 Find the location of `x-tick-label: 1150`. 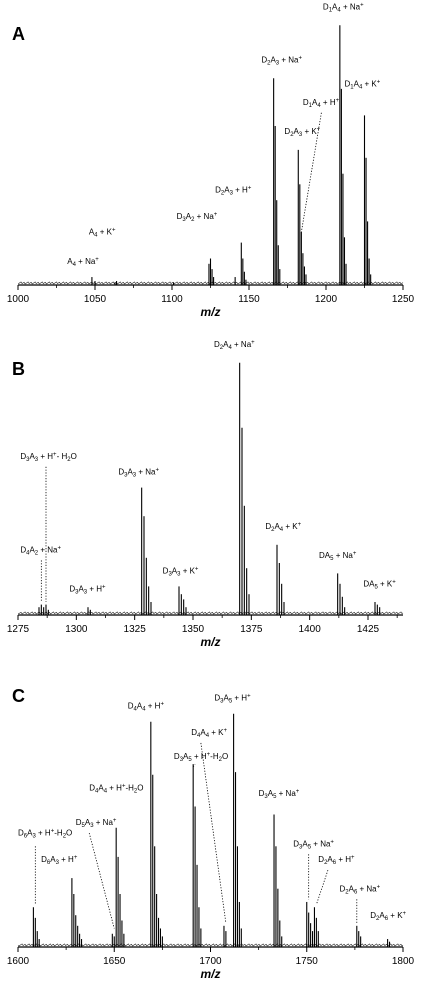

x-tick-label: 1150 is located at coordinates (249, 299).